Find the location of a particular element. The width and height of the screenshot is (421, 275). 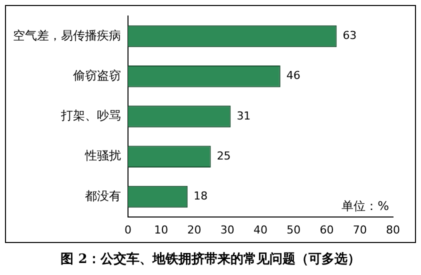

x-tick-label: 60 is located at coordinates (327, 229).